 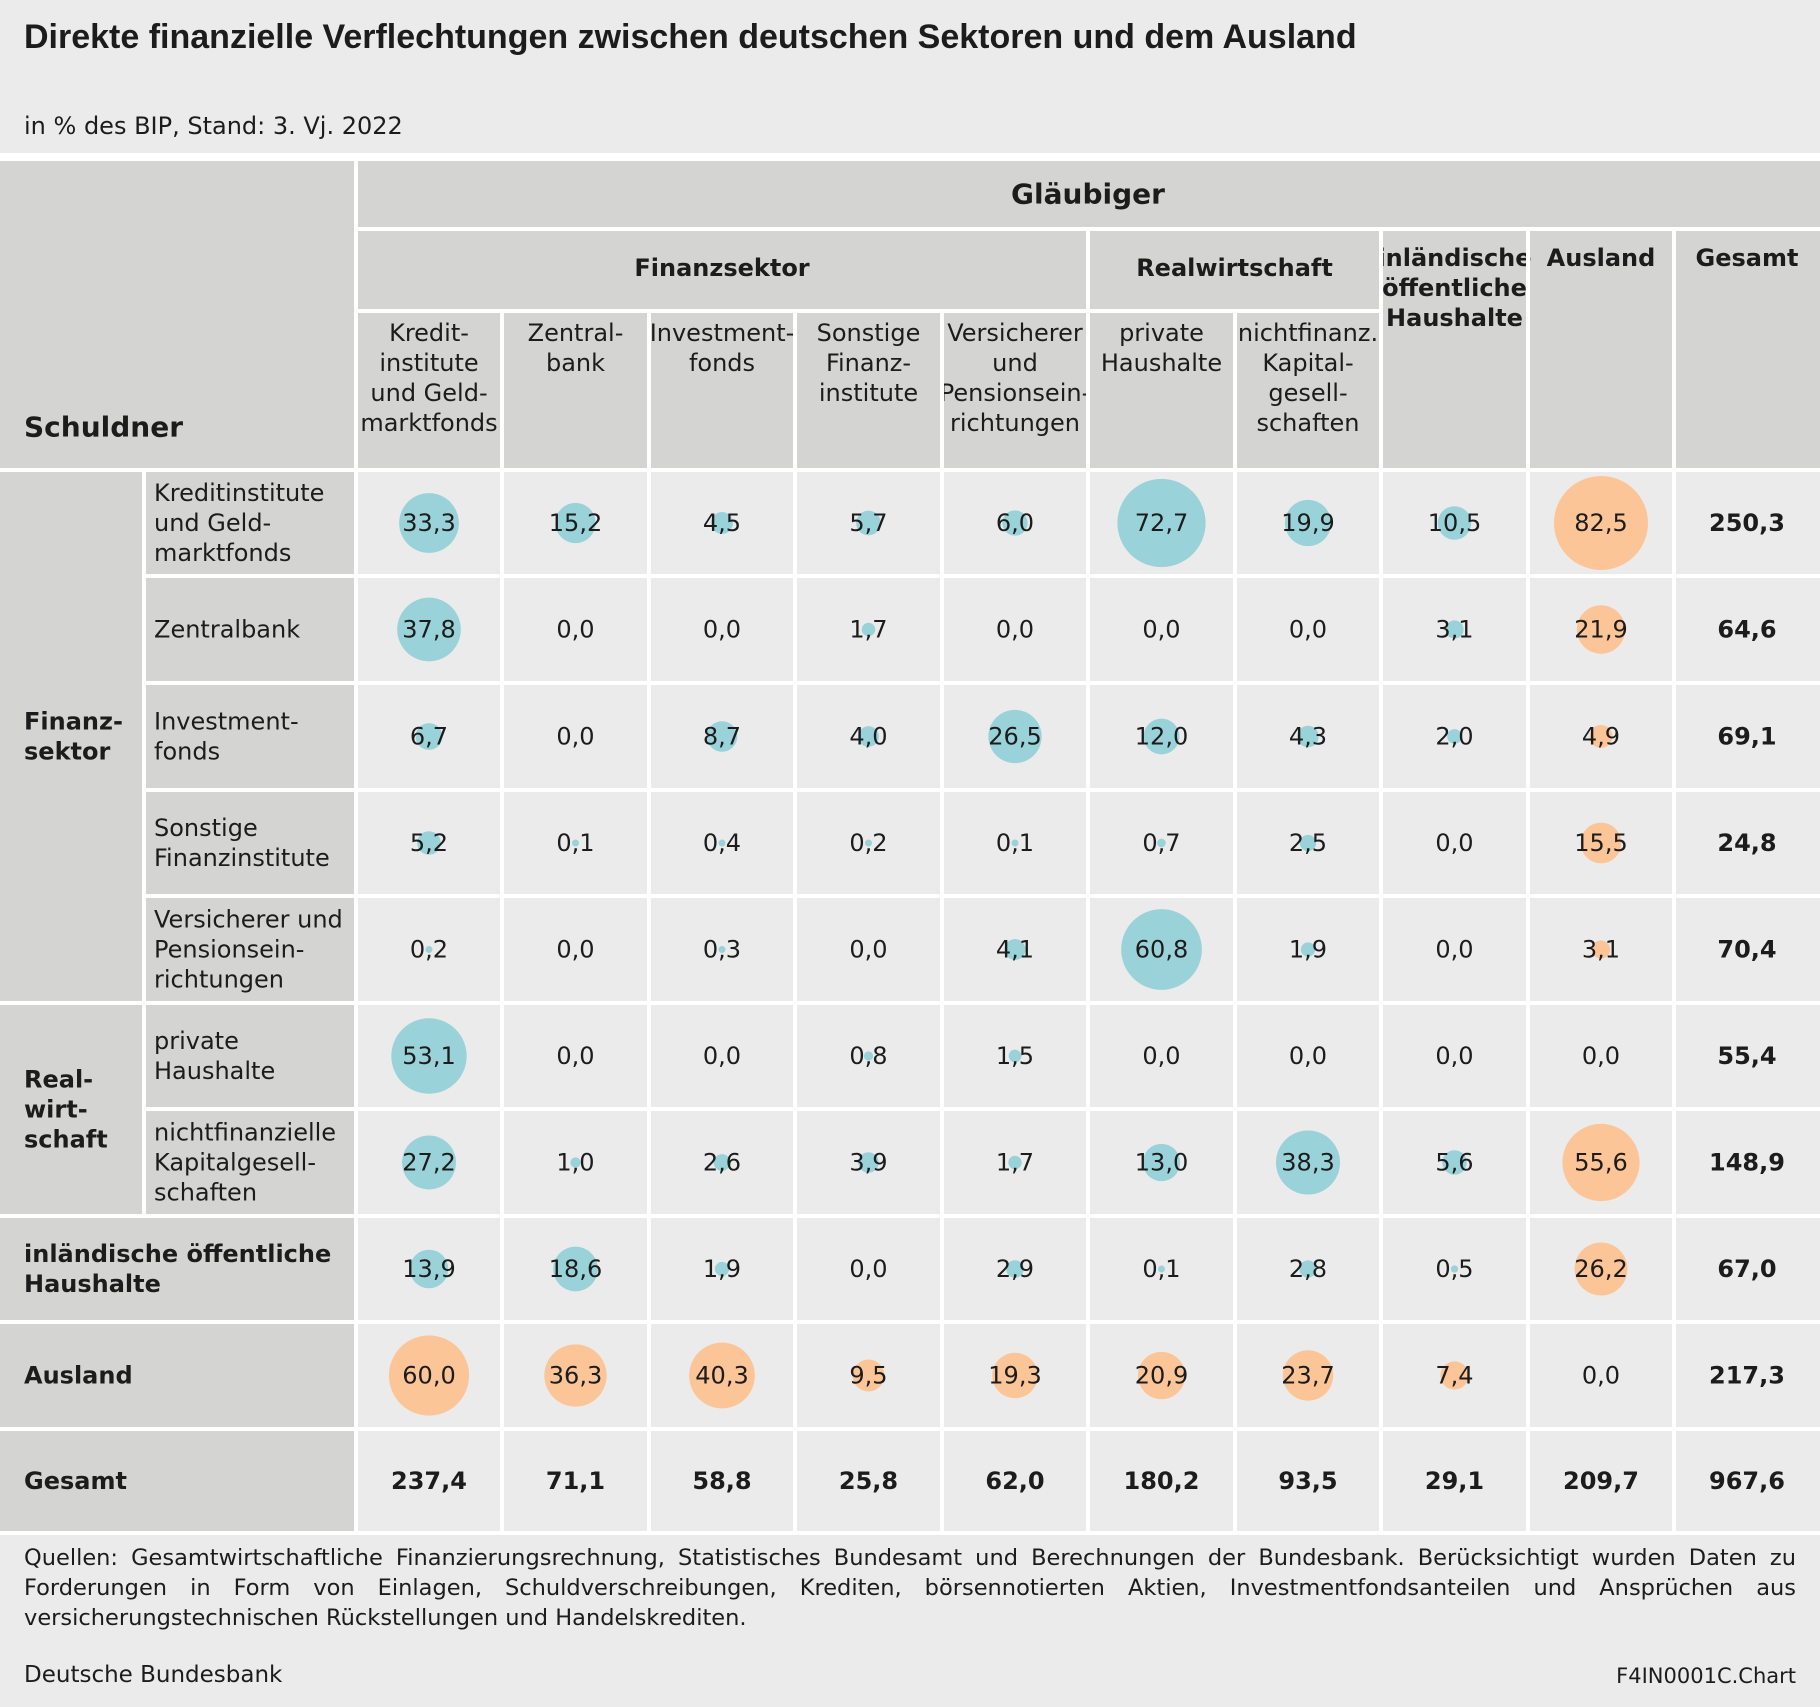 What do you see at coordinates (575, 1163) in the screenshot?
I see `cell-value: 1,0` at bounding box center [575, 1163].